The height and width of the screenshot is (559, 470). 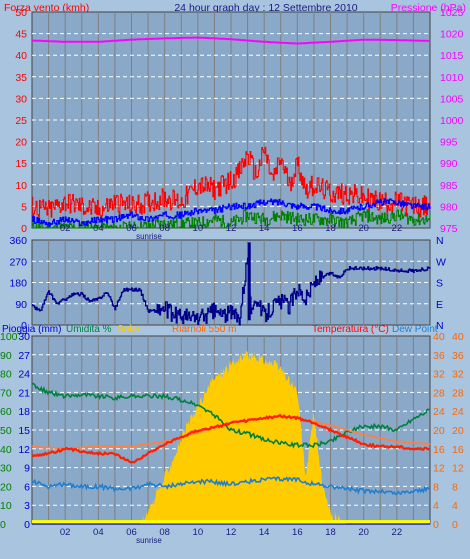 What do you see at coordinates (415, 329) in the screenshot?
I see `dew-point-label: Dew Point` at bounding box center [415, 329].